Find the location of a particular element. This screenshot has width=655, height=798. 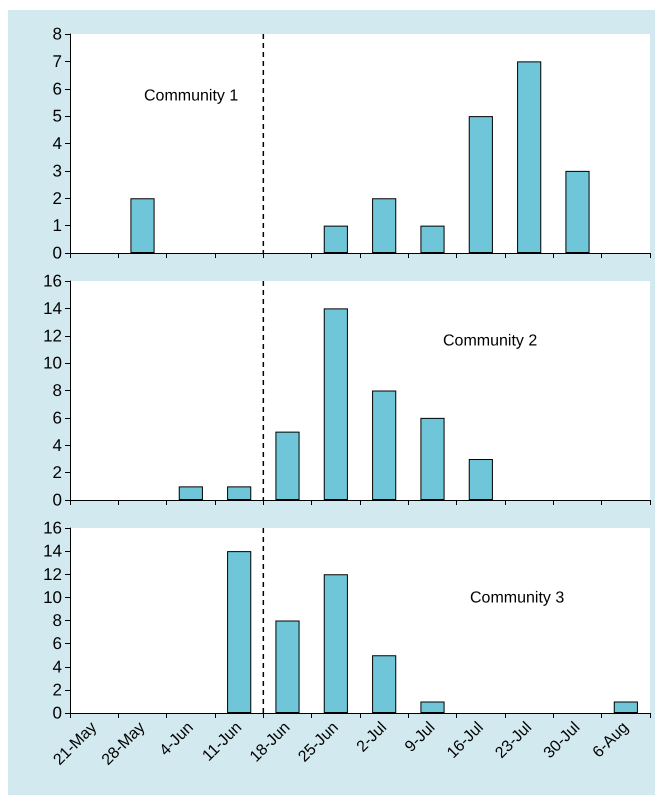

y-tick-label: 7 is located at coordinates (57, 61).